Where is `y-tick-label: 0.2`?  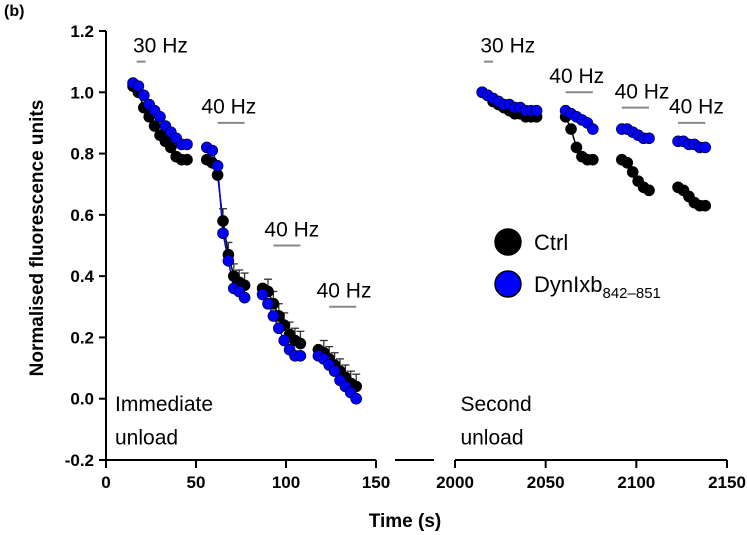 y-tick-label: 0.2 is located at coordinates (82, 337).